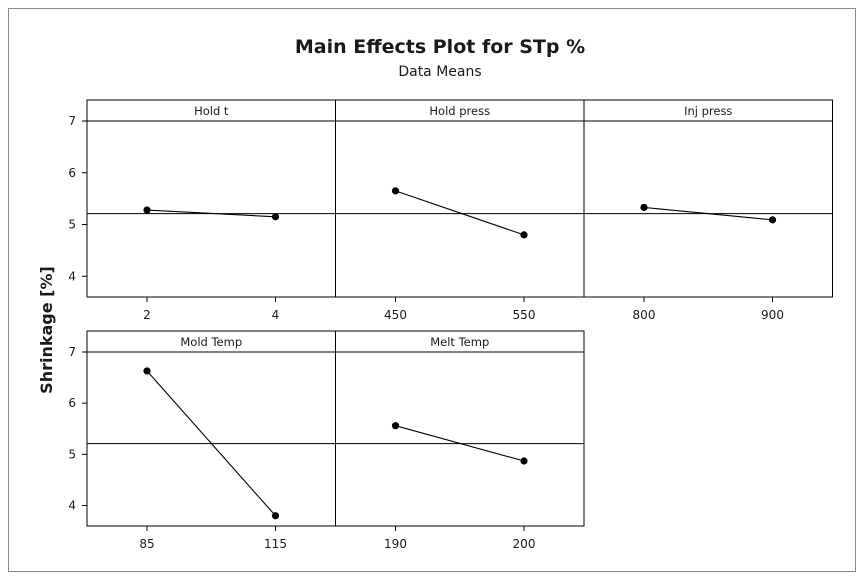  What do you see at coordinates (440, 47) in the screenshot?
I see `chart-title: Main Effects Plot for STp %` at bounding box center [440, 47].